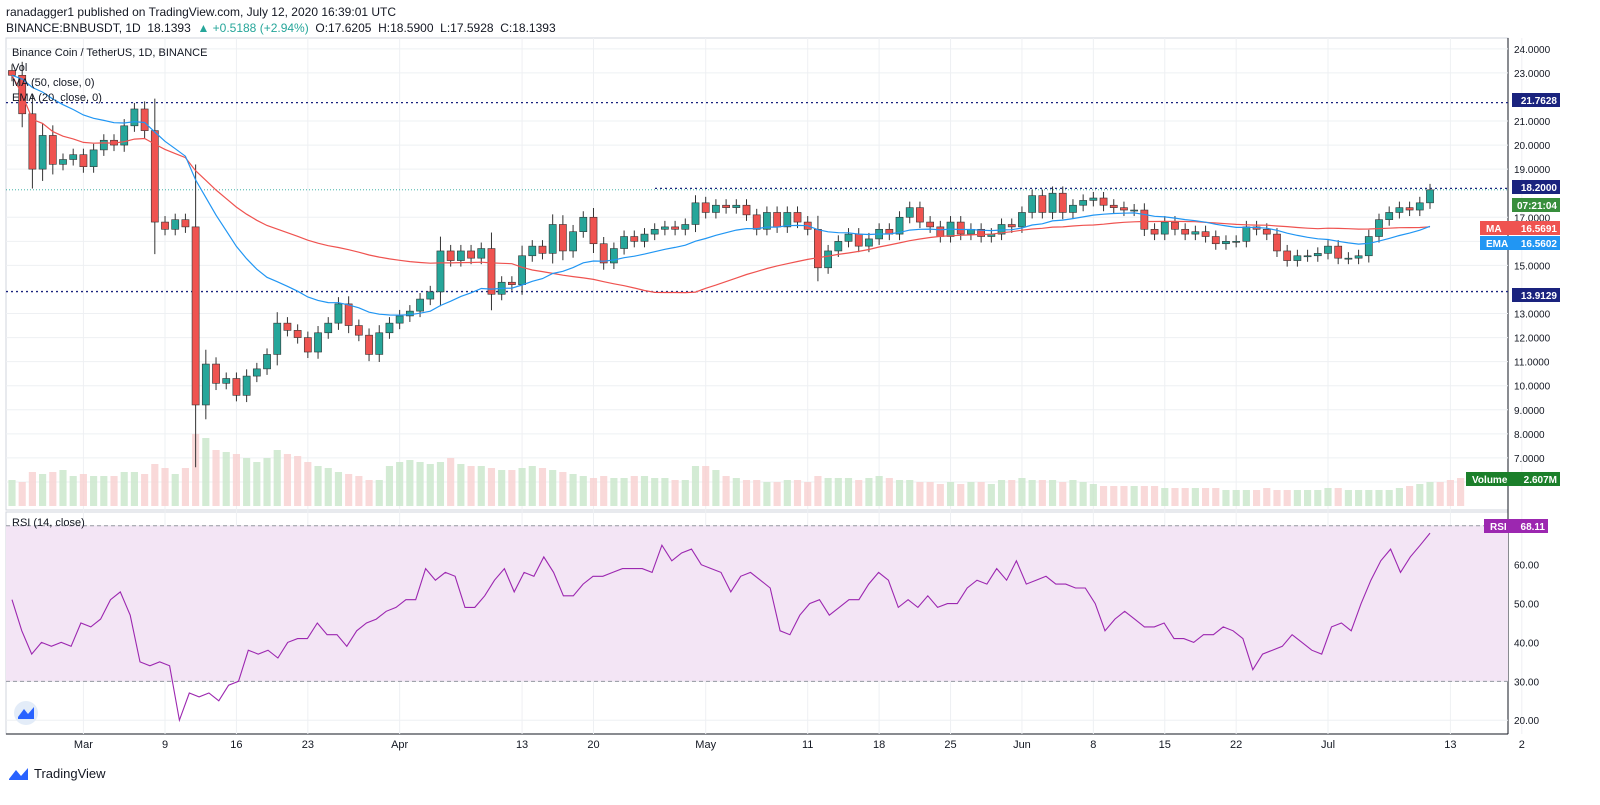  I want to click on last-price: 18.1393, so click(169, 28).